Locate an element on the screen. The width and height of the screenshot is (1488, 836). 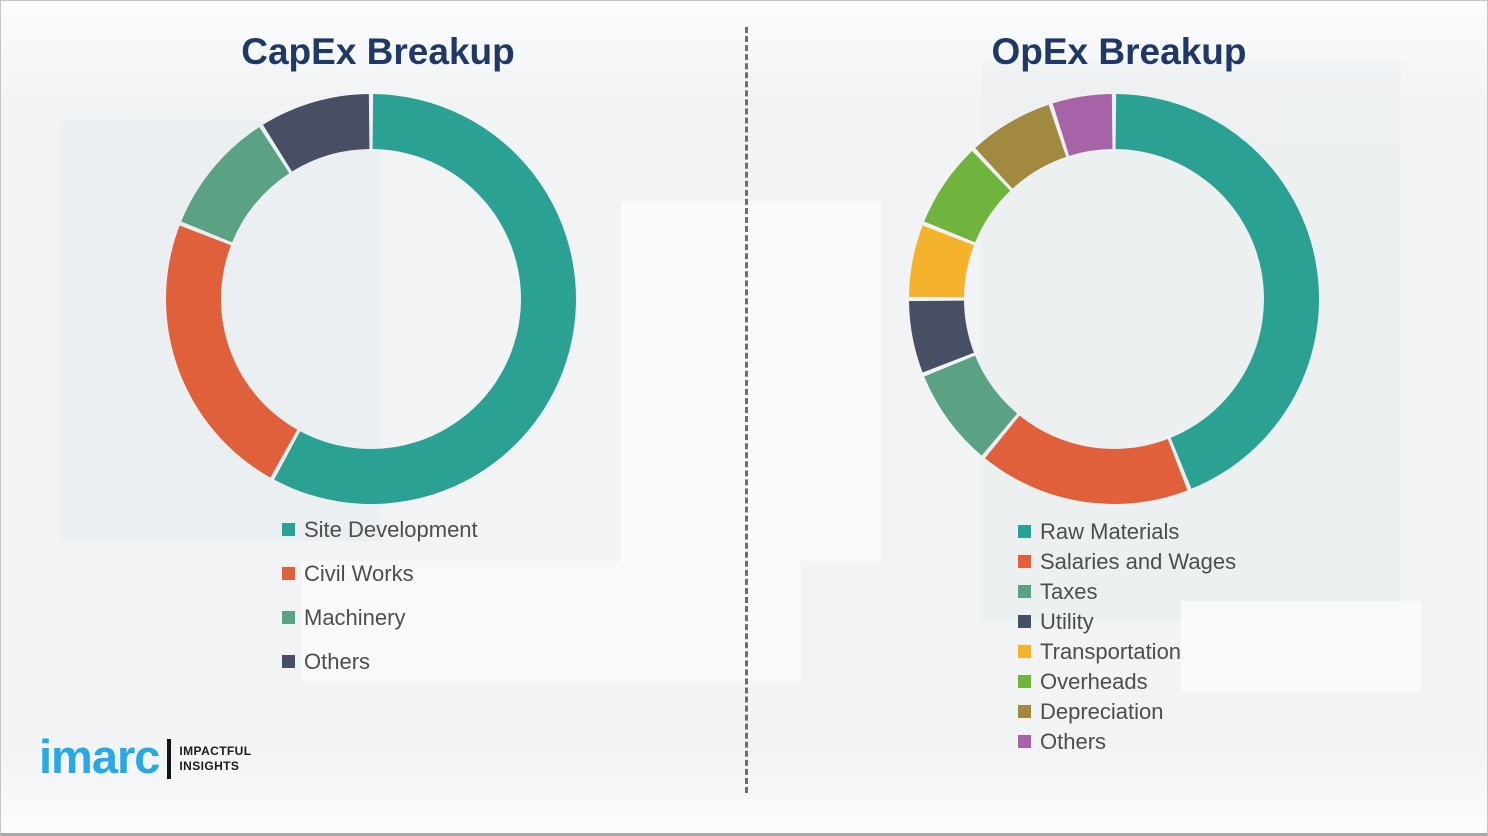
imarc-logo-text: imarc is located at coordinates (99, 756).